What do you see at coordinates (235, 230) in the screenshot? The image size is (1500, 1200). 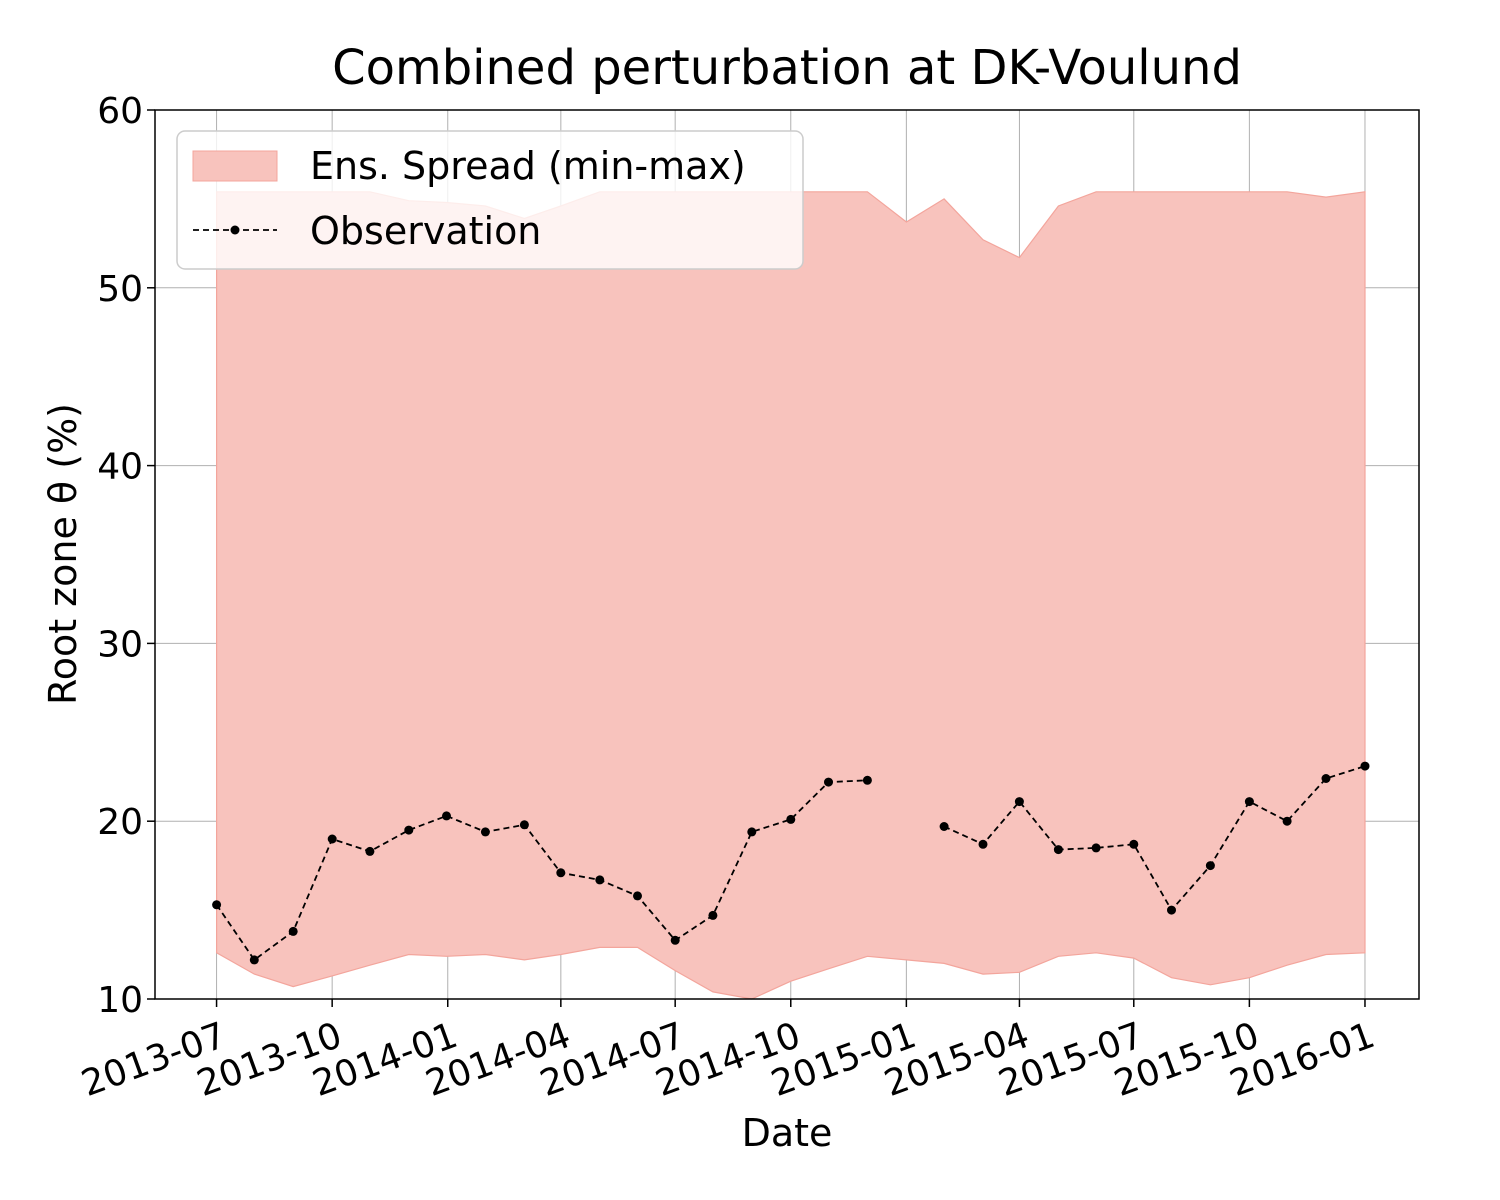 I see `legend-observation-marker` at bounding box center [235, 230].